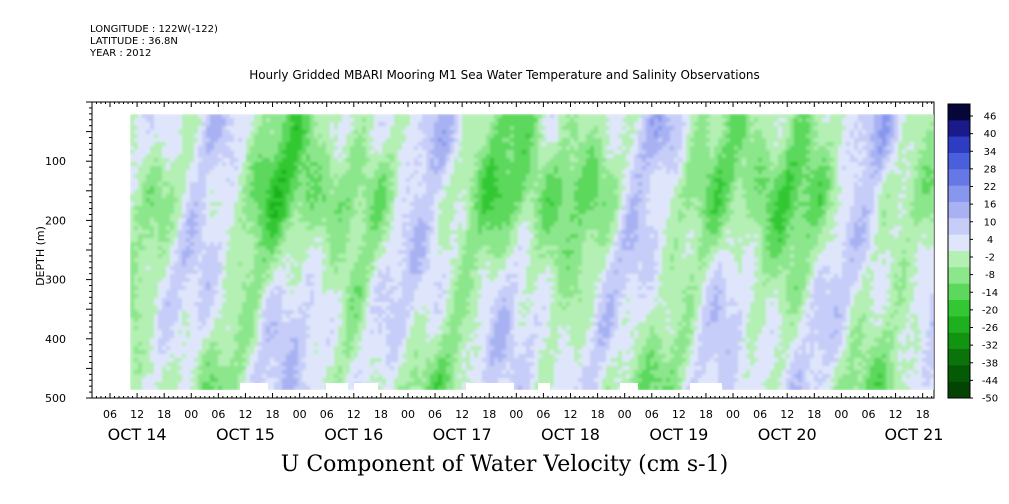 The width and height of the screenshot is (1009, 504). I want to click on colorbar-label: 28, so click(990, 169).